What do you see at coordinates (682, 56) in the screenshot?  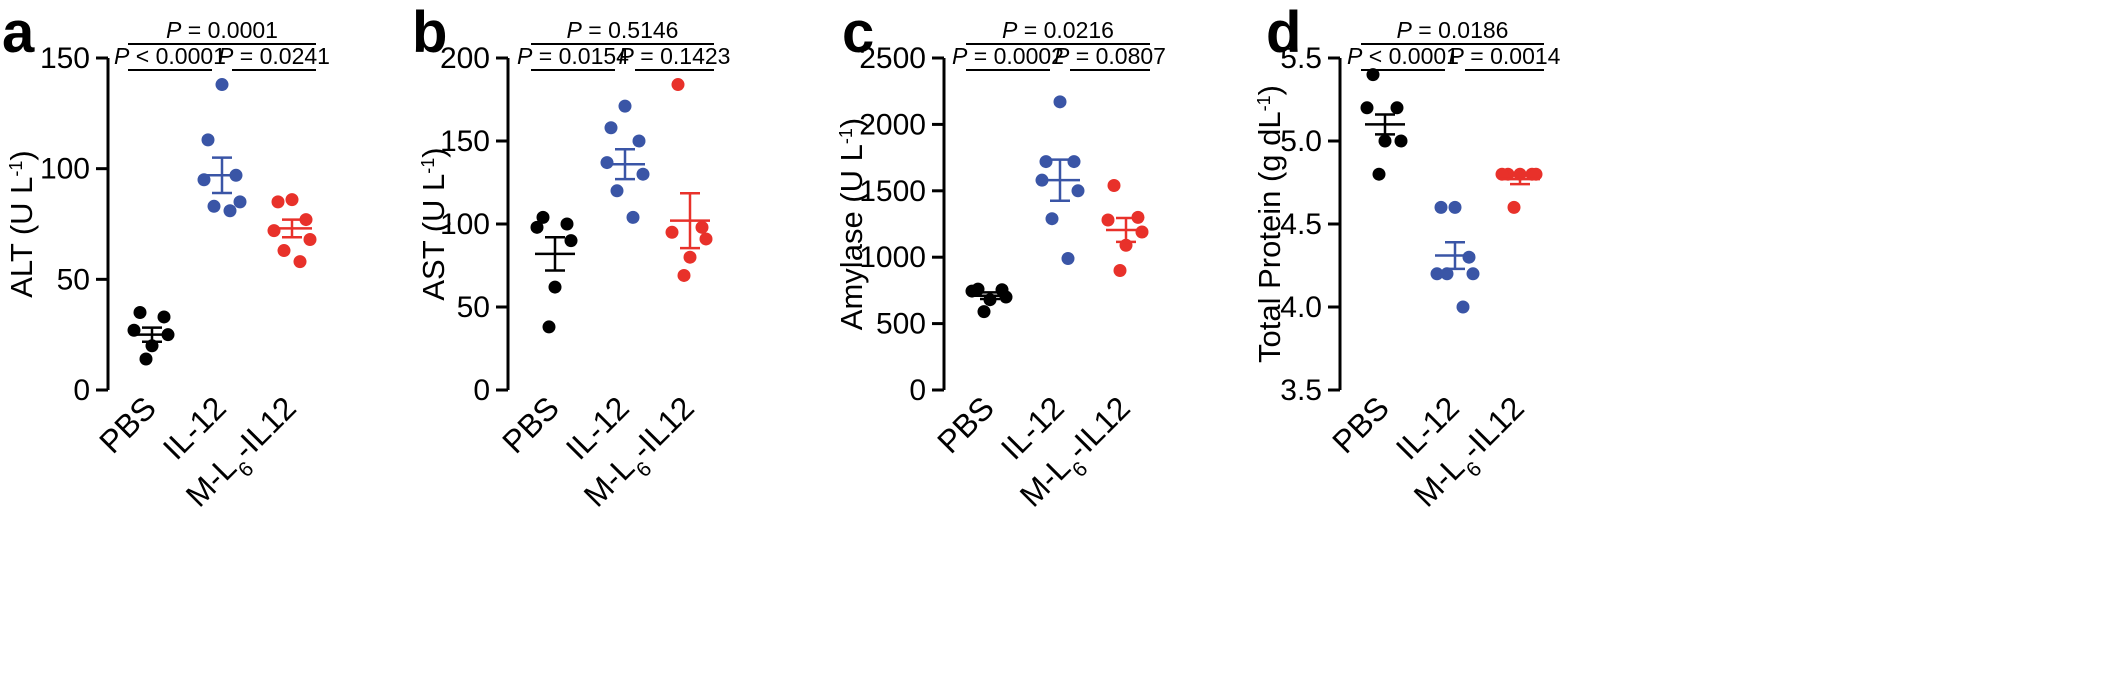 I see `p-value-rest: = 0.1423` at bounding box center [682, 56].